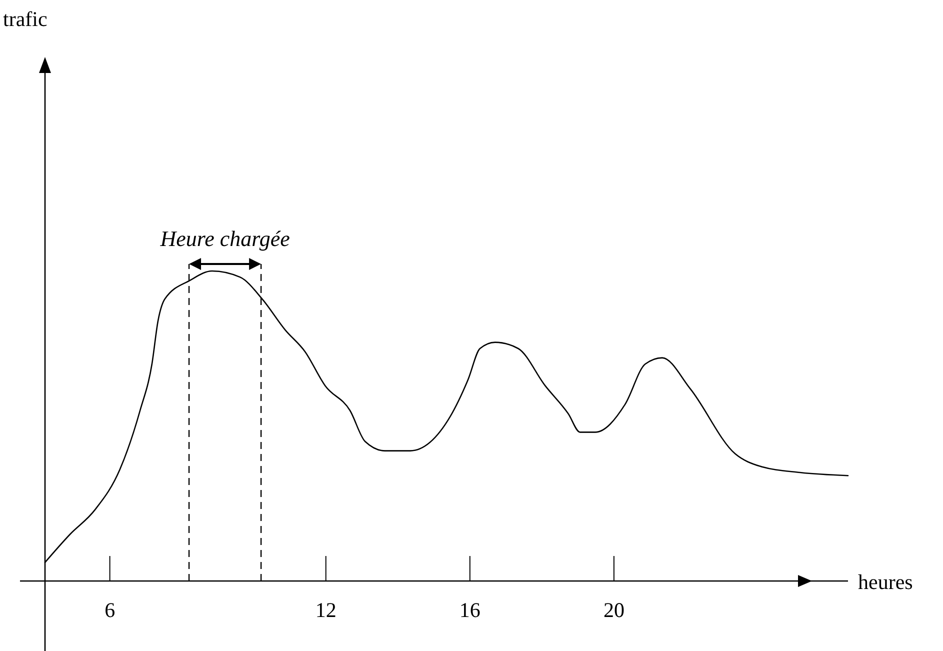  Describe the element at coordinates (613, 610) in the screenshot. I see `x-tick-label: 20` at that location.